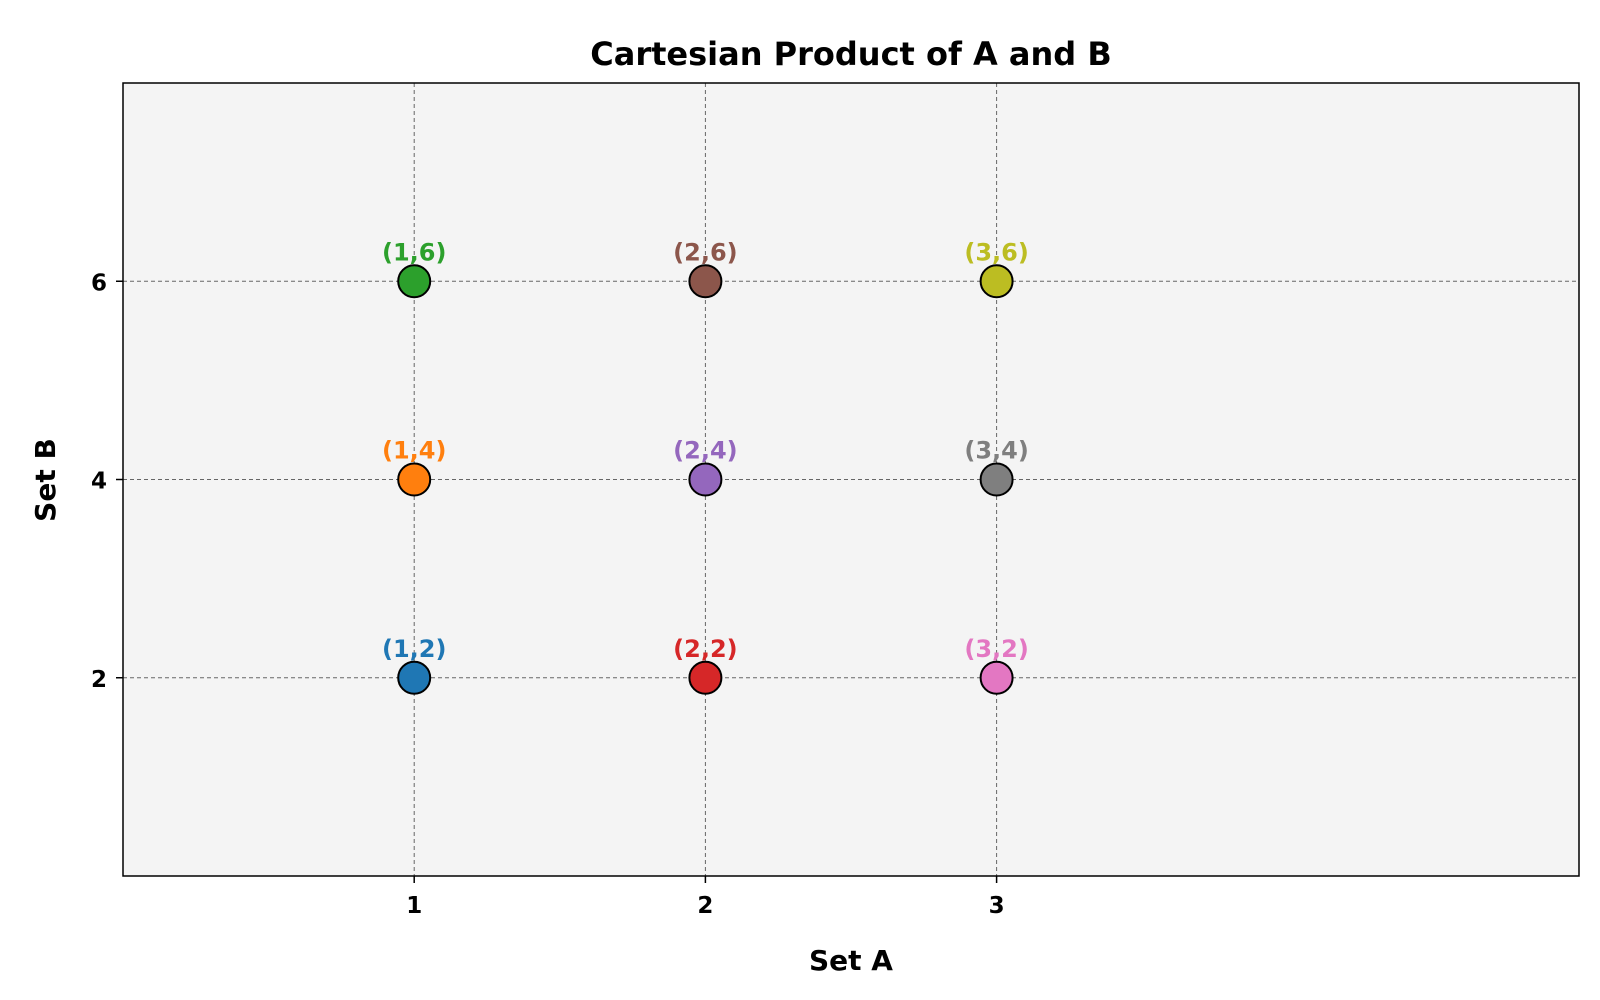 The height and width of the screenshot is (1000, 1600). Describe the element at coordinates (99, 482) in the screenshot. I see `y-tick-label: 4` at that location.